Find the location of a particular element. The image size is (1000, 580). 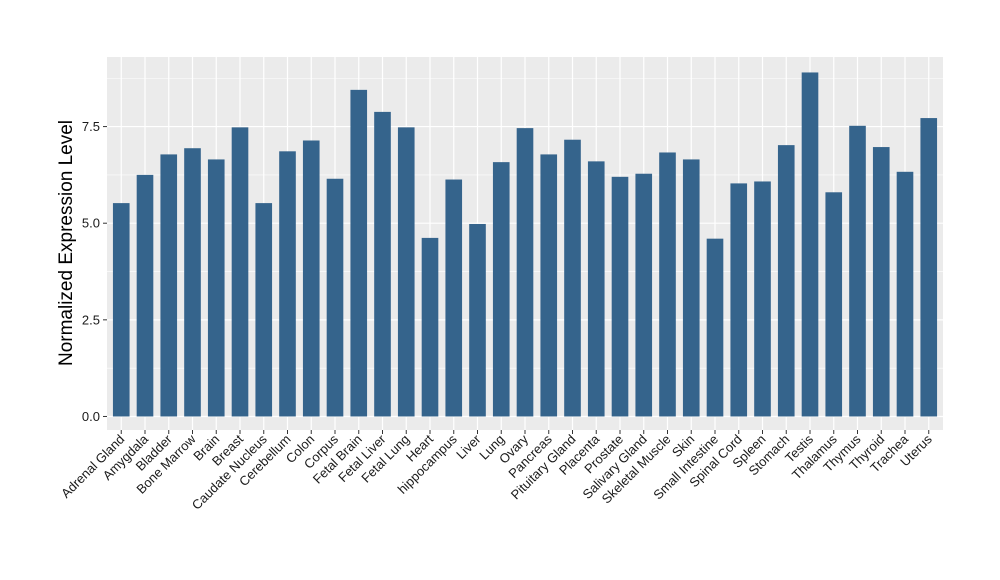

y-axis-title: Normalized Expression Level is located at coordinates (66, 243).